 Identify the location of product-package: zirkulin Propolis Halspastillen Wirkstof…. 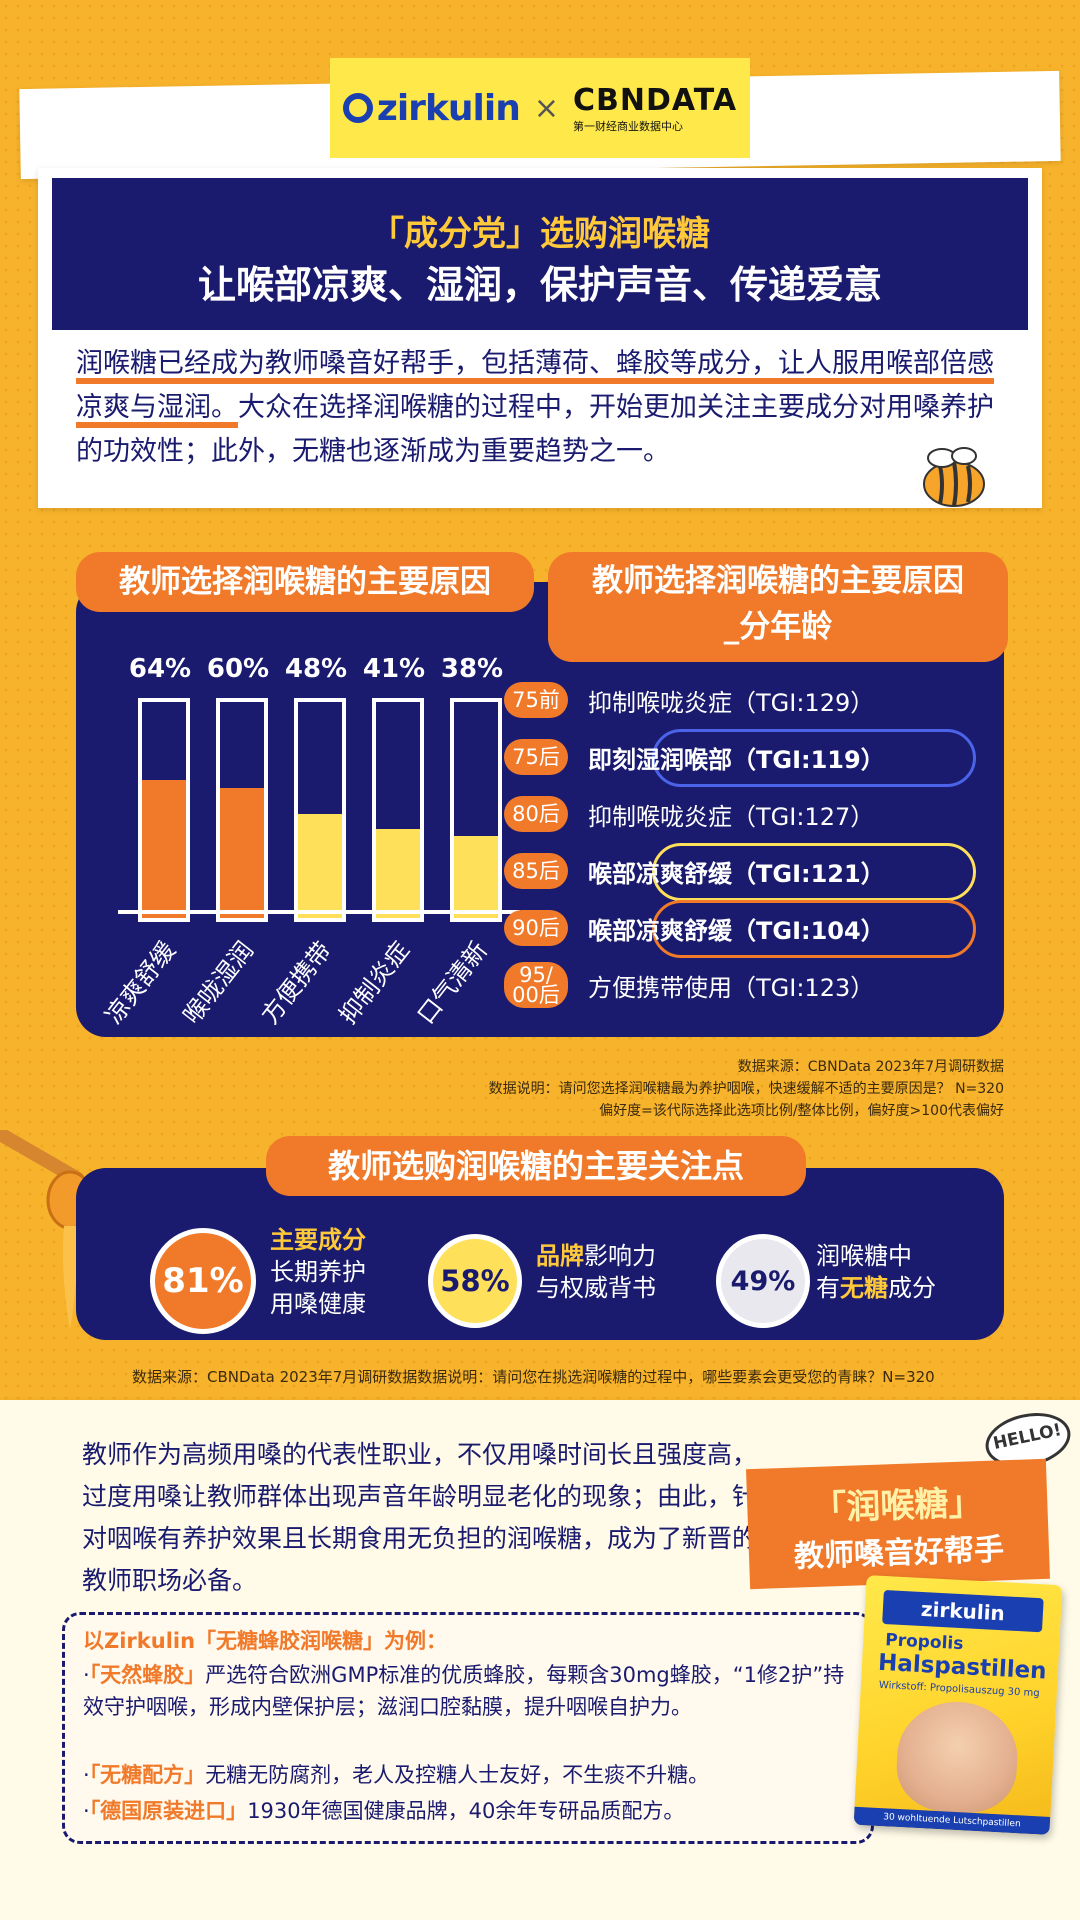
(958, 1705).